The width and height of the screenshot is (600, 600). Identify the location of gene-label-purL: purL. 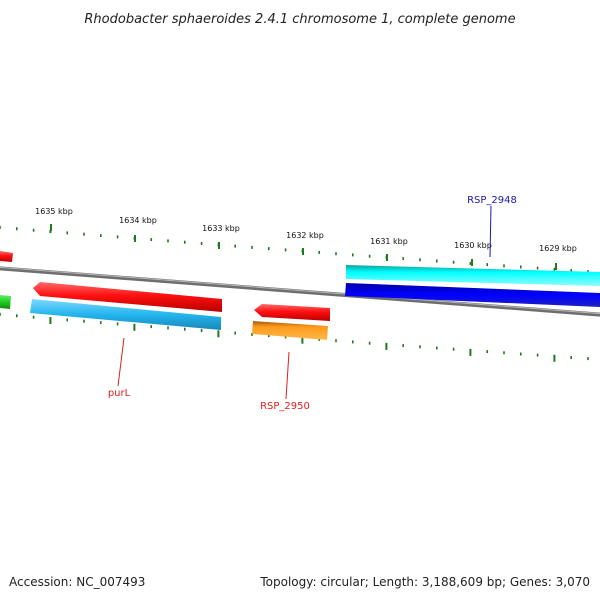
(119, 393).